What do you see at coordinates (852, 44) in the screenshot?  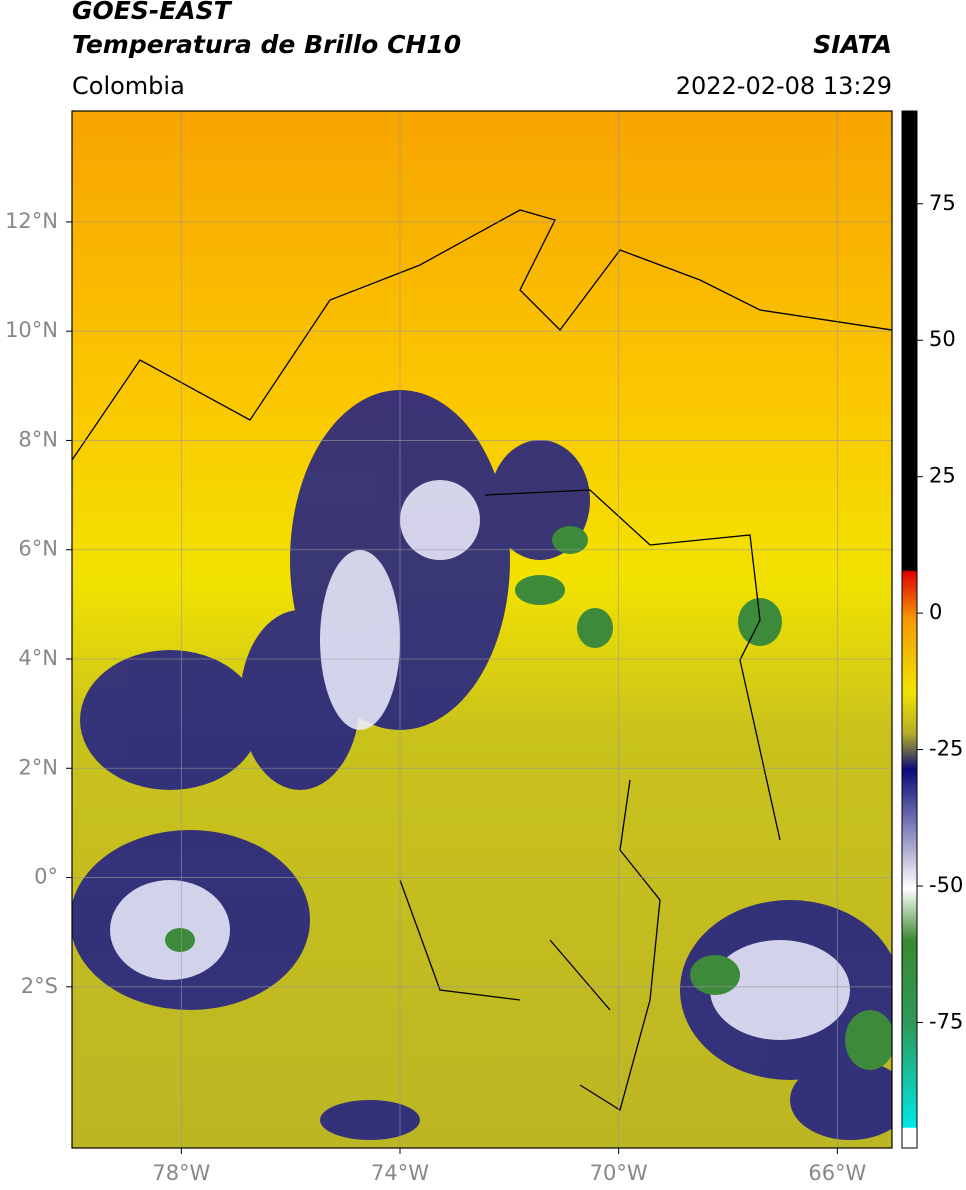 I see `source: SIATA` at bounding box center [852, 44].